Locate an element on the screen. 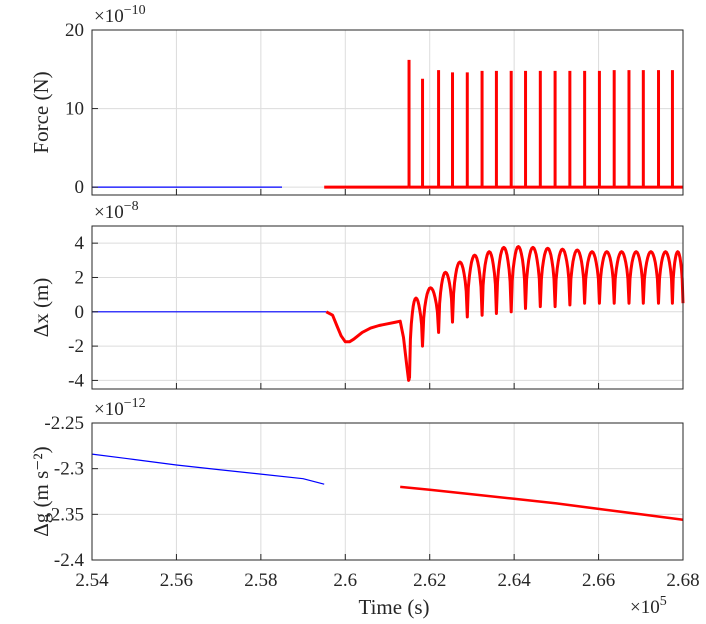 The image size is (706, 624). x-tick-label: 2.64 is located at coordinates (515, 580).